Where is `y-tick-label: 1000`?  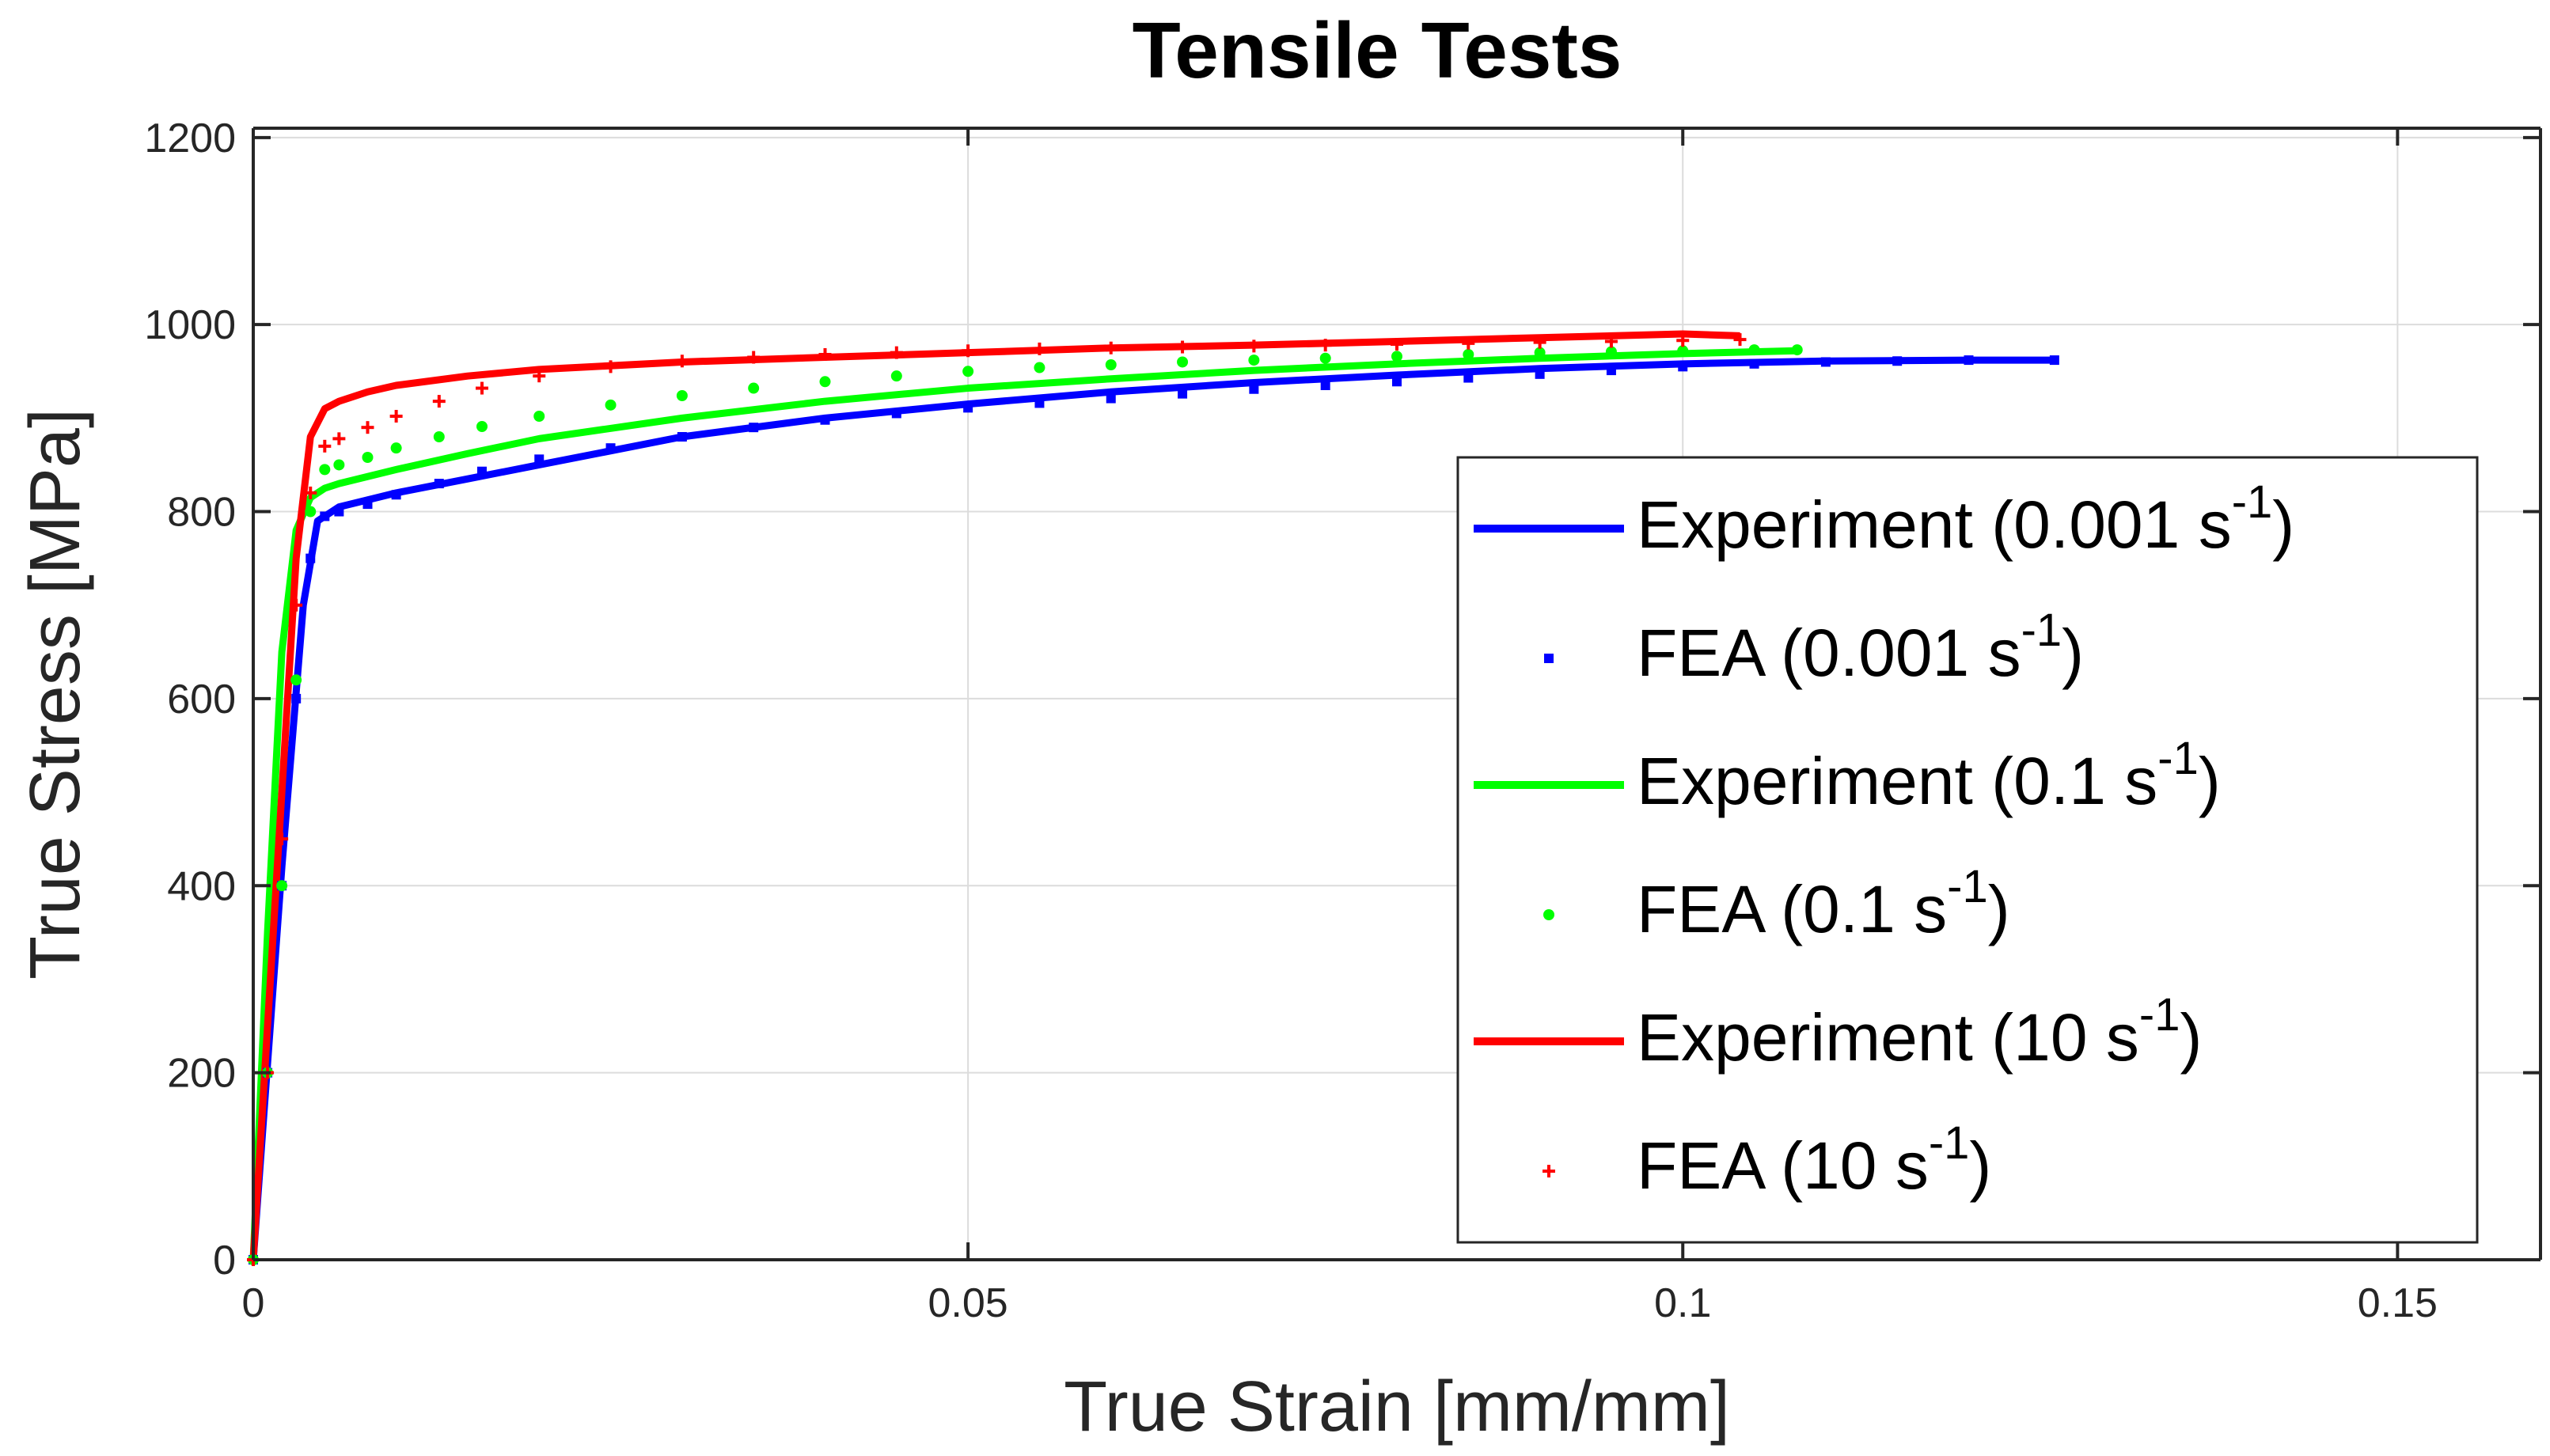
y-tick-label: 1000 is located at coordinates (190, 325).